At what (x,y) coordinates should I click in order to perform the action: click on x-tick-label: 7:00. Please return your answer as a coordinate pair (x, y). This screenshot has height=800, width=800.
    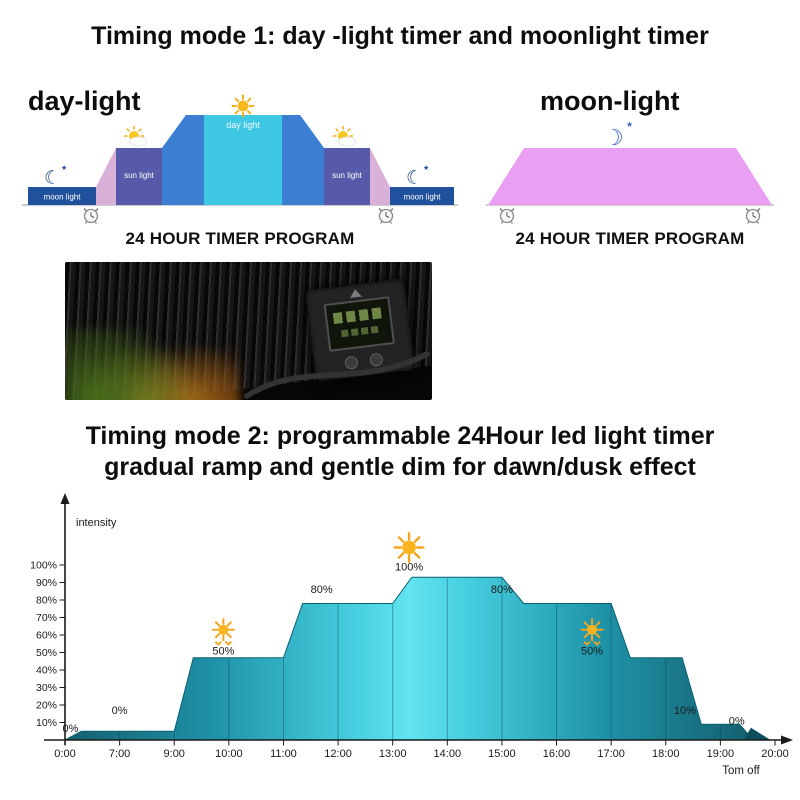
    Looking at the image, I should click on (119, 754).